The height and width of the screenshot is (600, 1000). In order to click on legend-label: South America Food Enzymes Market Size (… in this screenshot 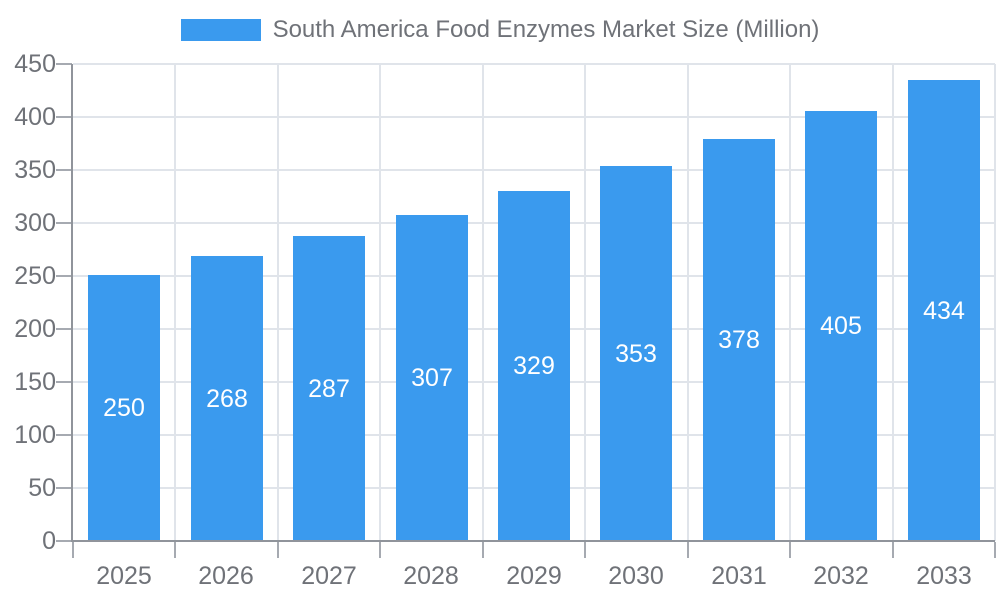, I will do `click(546, 29)`.